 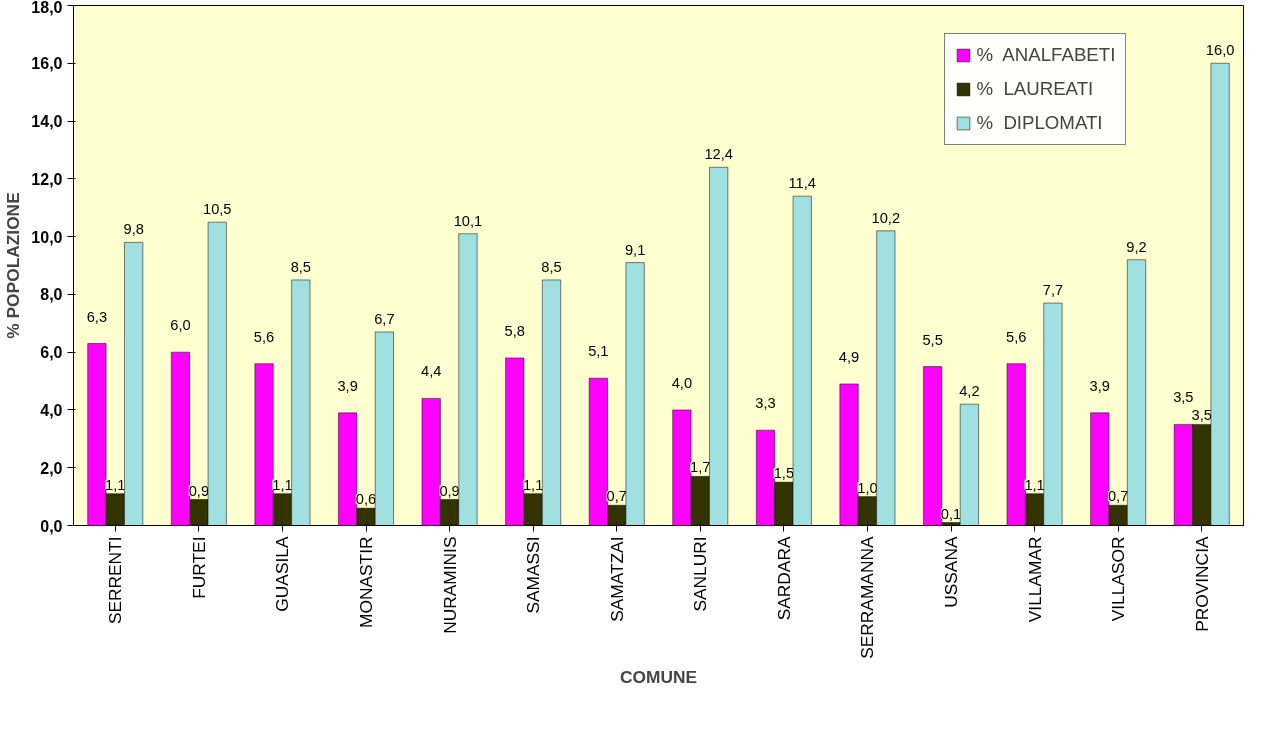 What do you see at coordinates (514, 330) in the screenshot?
I see `data-label: 5,8` at bounding box center [514, 330].